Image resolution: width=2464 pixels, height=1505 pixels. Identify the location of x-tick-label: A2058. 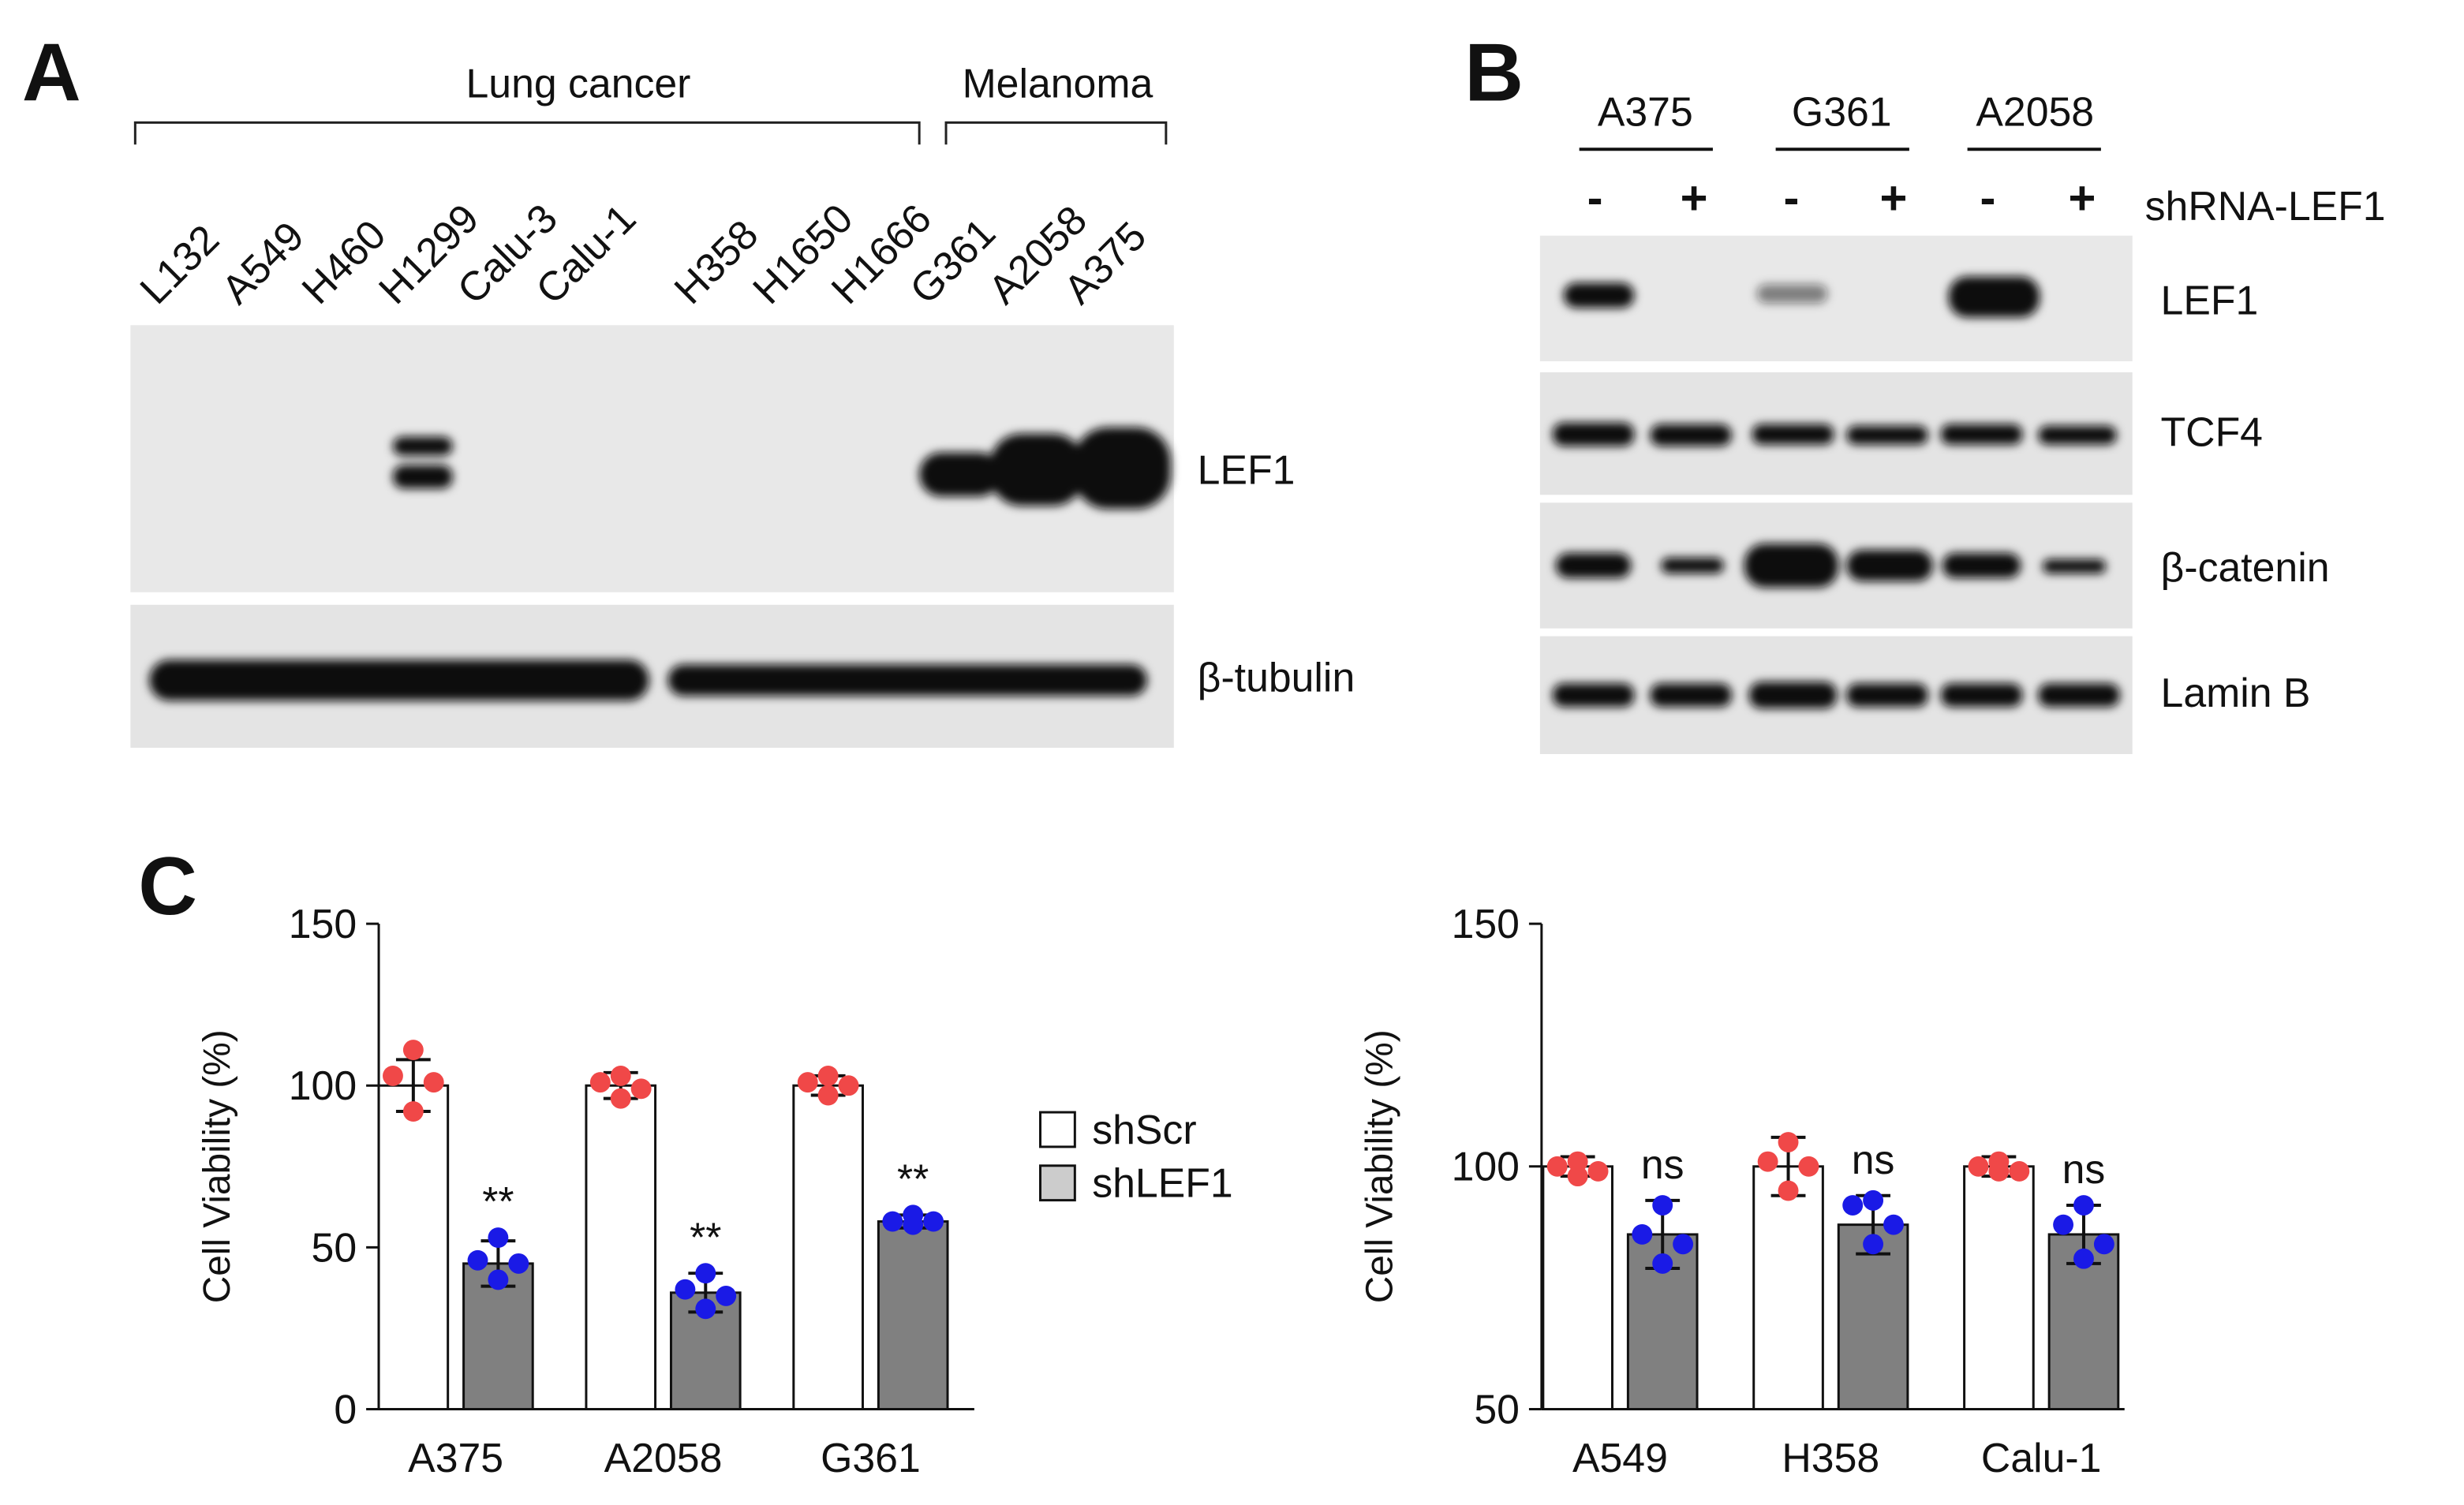
(663, 1458).